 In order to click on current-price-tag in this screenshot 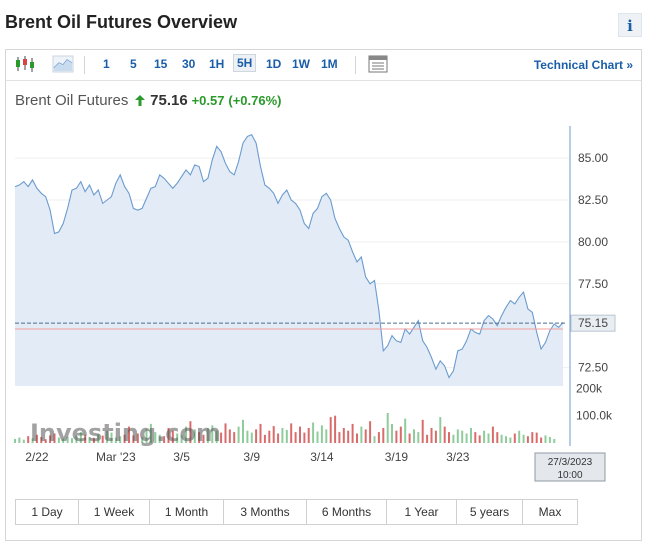, I will do `click(593, 323)`.